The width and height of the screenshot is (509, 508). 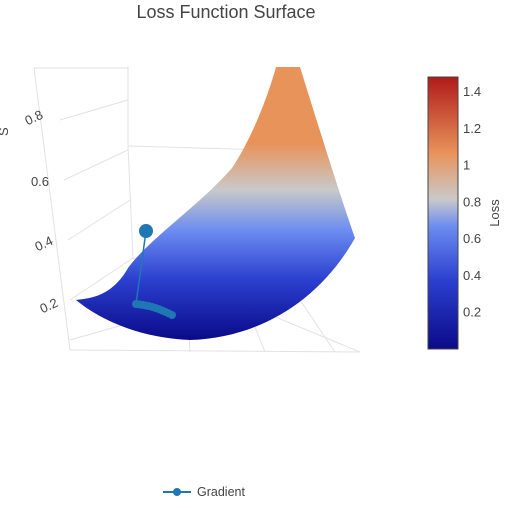 What do you see at coordinates (472, 275) in the screenshot?
I see `colorbar-tick-label: 0.4` at bounding box center [472, 275].